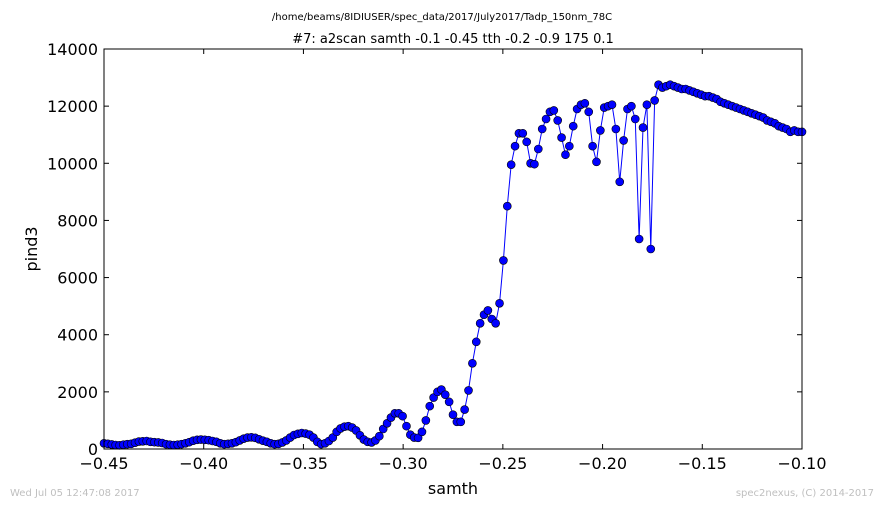  I want to click on y-tick-label: 12000, so click(72, 106).